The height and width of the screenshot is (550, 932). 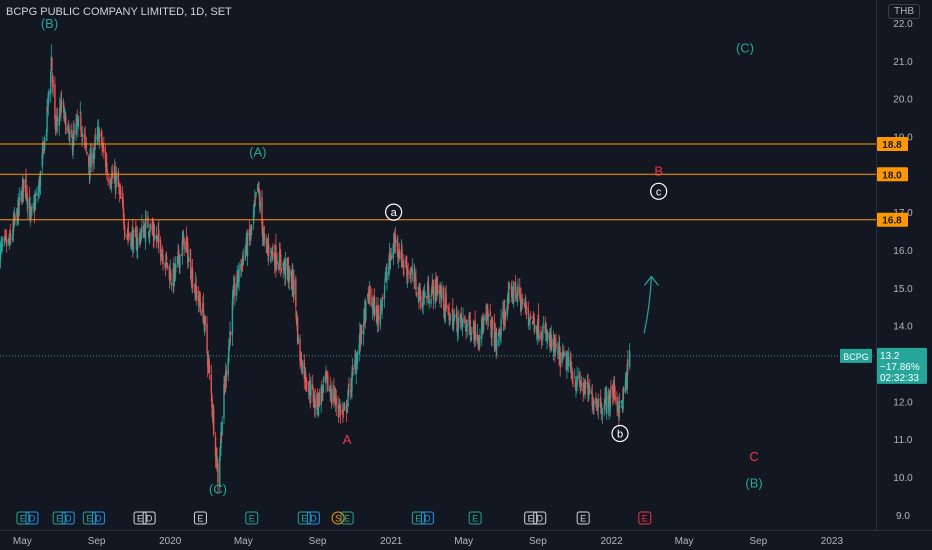 What do you see at coordinates (903, 402) in the screenshot?
I see `price-tick: 12.0` at bounding box center [903, 402].